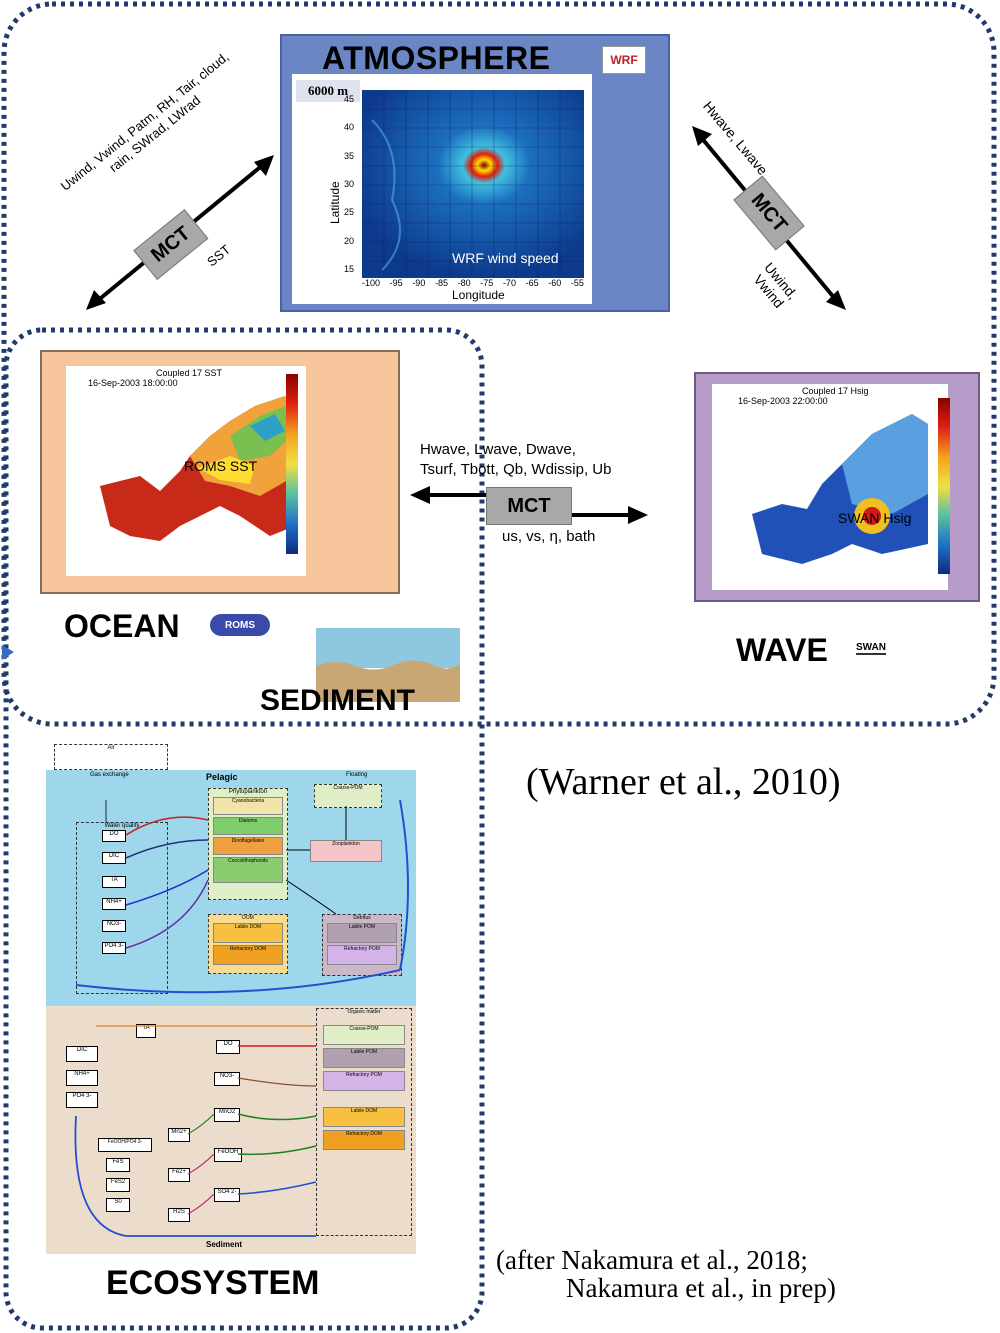 The width and height of the screenshot is (1000, 1333). I want to click on wave-to-ocean-line-2: Tsurf, Tbott, Qb, Wdissip, Ub, so click(516, 469).